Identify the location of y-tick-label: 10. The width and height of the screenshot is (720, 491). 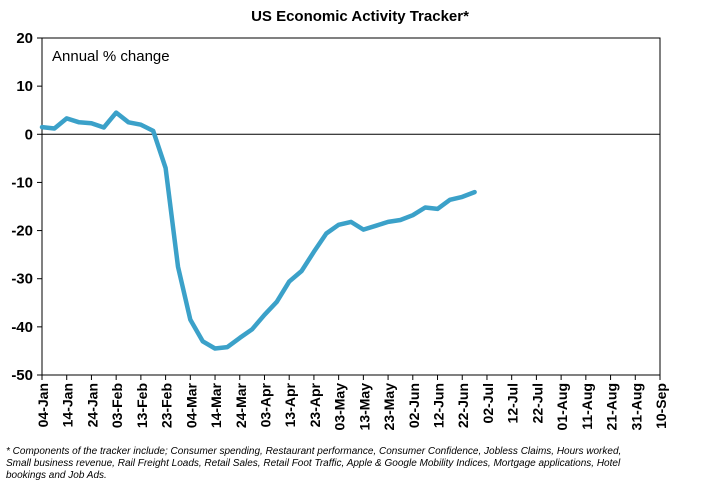
(24, 86).